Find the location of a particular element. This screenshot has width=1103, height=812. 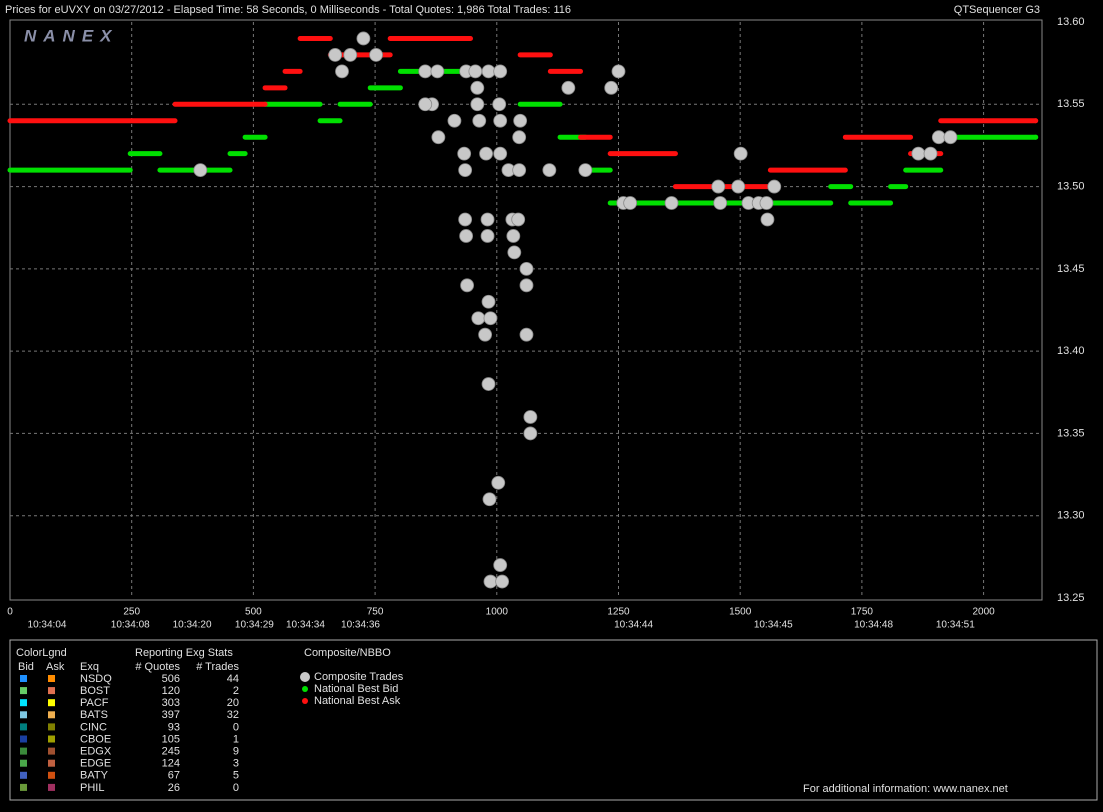

quote-count: 26 is located at coordinates (174, 788).